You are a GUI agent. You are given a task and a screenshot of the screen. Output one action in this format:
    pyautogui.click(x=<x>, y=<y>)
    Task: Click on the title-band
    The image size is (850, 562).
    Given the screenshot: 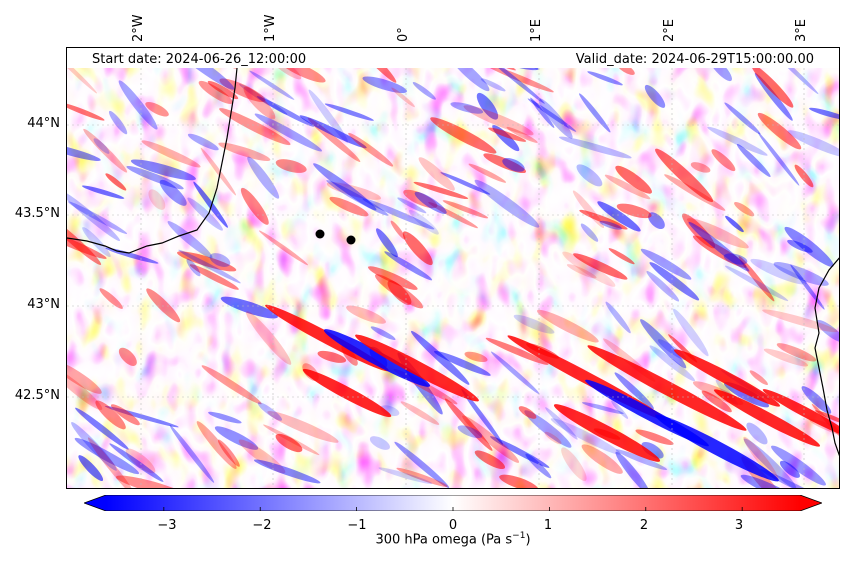 What is the action you would take?
    pyautogui.click(x=453, y=58)
    